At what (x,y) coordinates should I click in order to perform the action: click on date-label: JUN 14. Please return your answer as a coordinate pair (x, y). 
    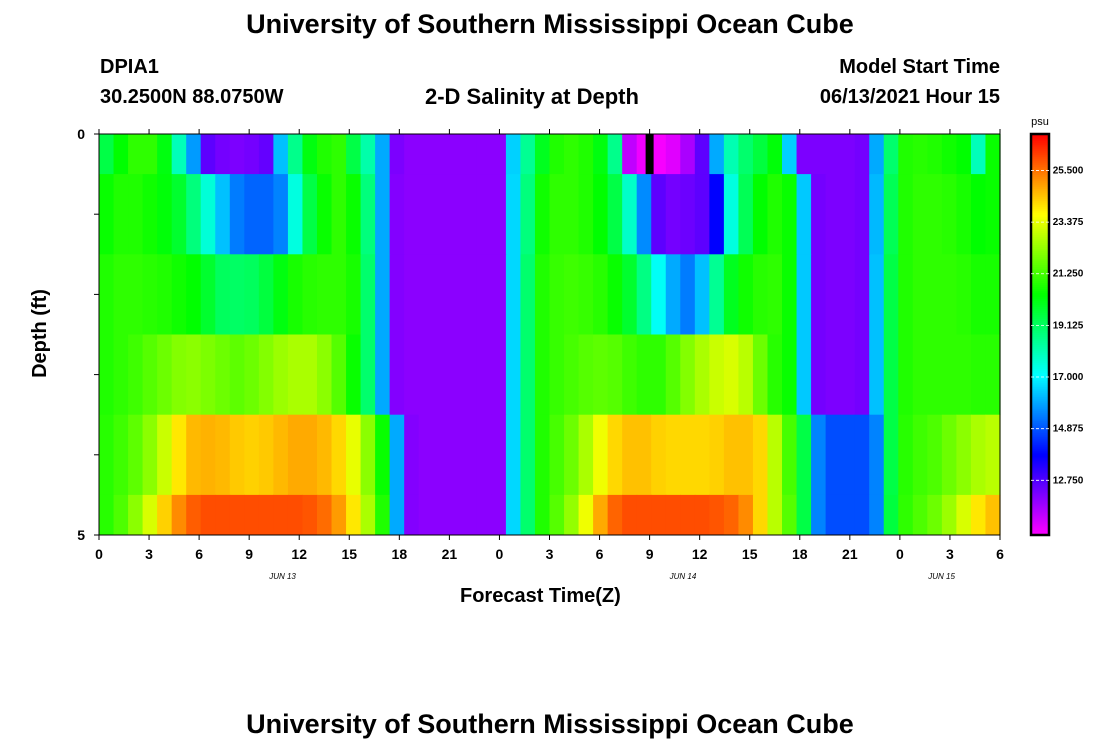
    Looking at the image, I should click on (683, 576).